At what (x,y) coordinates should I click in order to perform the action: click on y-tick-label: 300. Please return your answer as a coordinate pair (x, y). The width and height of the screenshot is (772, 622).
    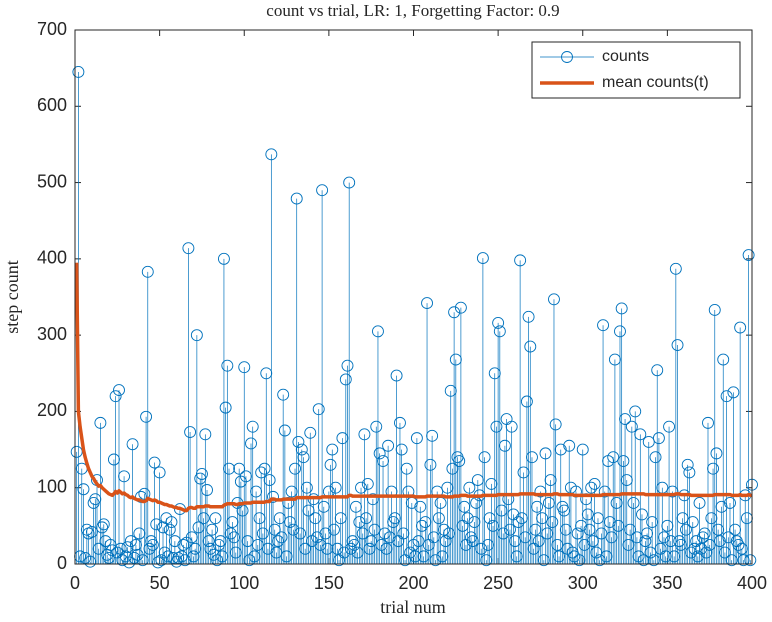
    Looking at the image, I should click on (52, 334).